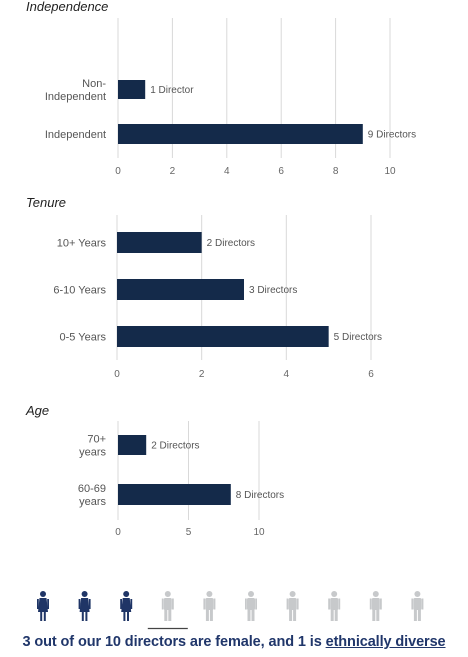 The image size is (468, 657). I want to click on independence-x-tick-label: 4, so click(227, 171).